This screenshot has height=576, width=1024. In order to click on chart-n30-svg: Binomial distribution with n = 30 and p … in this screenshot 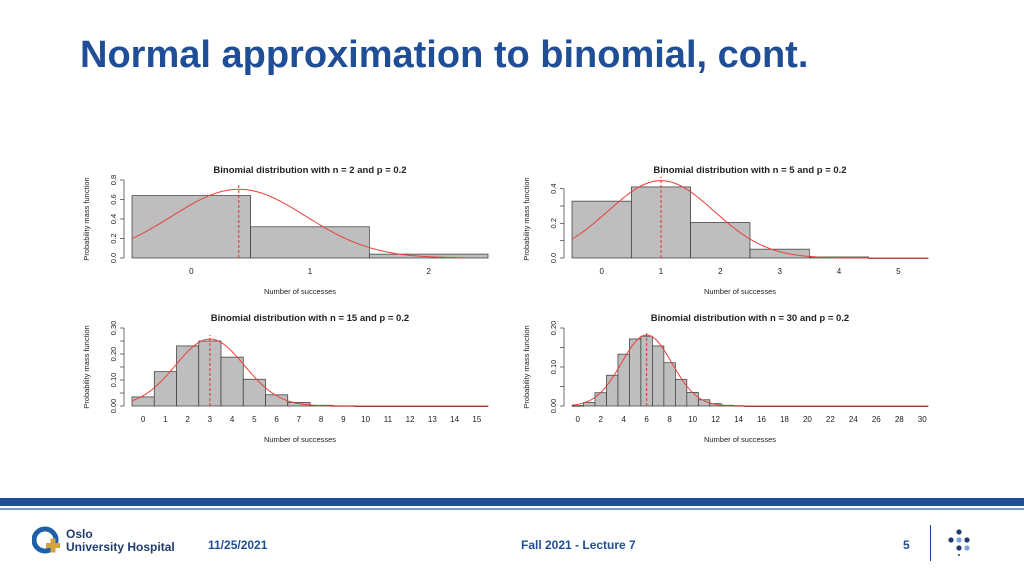, I will do `click(725, 378)`.